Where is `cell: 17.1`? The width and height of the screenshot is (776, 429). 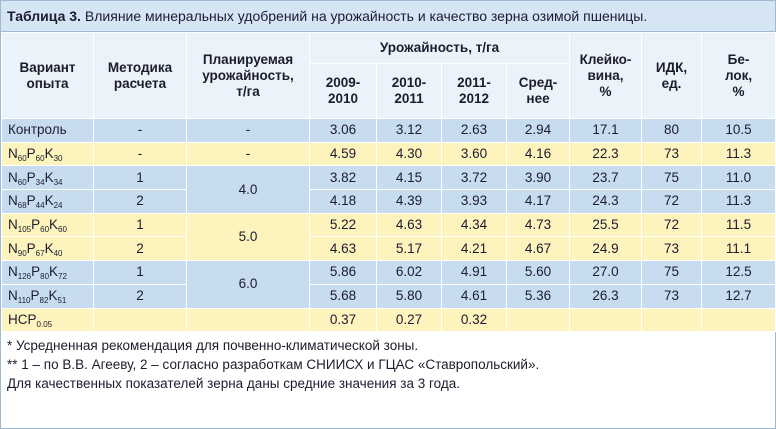 cell: 17.1 is located at coordinates (606, 130).